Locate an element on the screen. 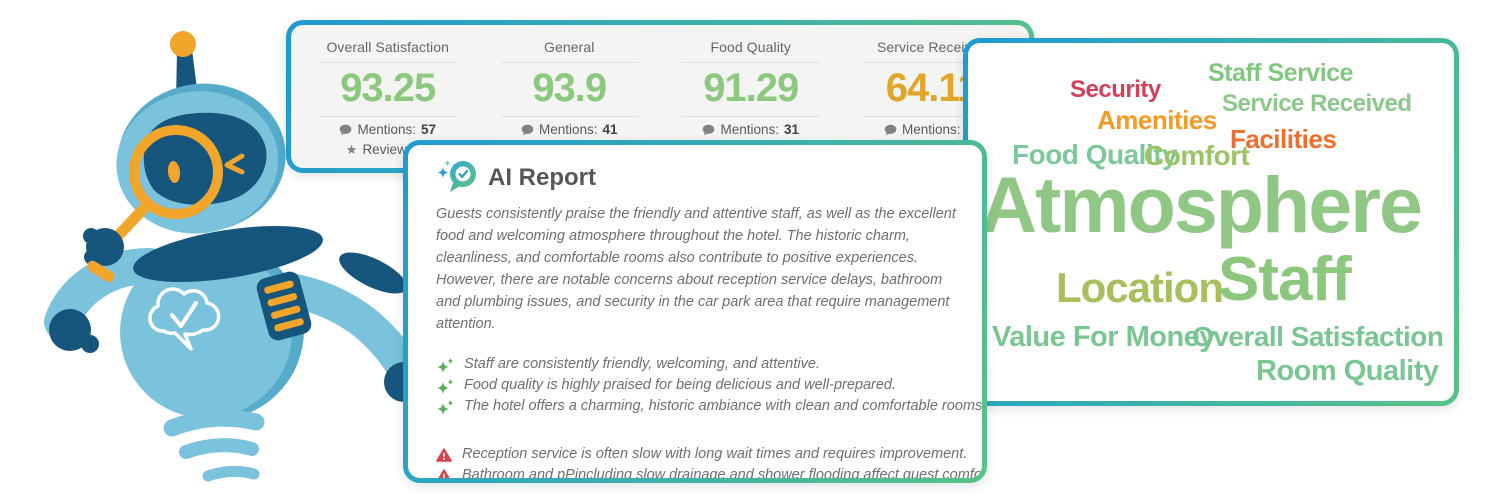 The width and height of the screenshot is (1500, 500). robot-cuff is located at coordinates (100, 271).